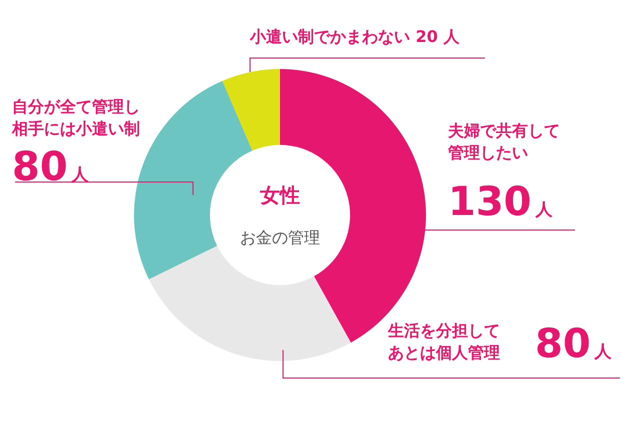 The height and width of the screenshot is (426, 636). I want to click on text: 女性, so click(280, 195).